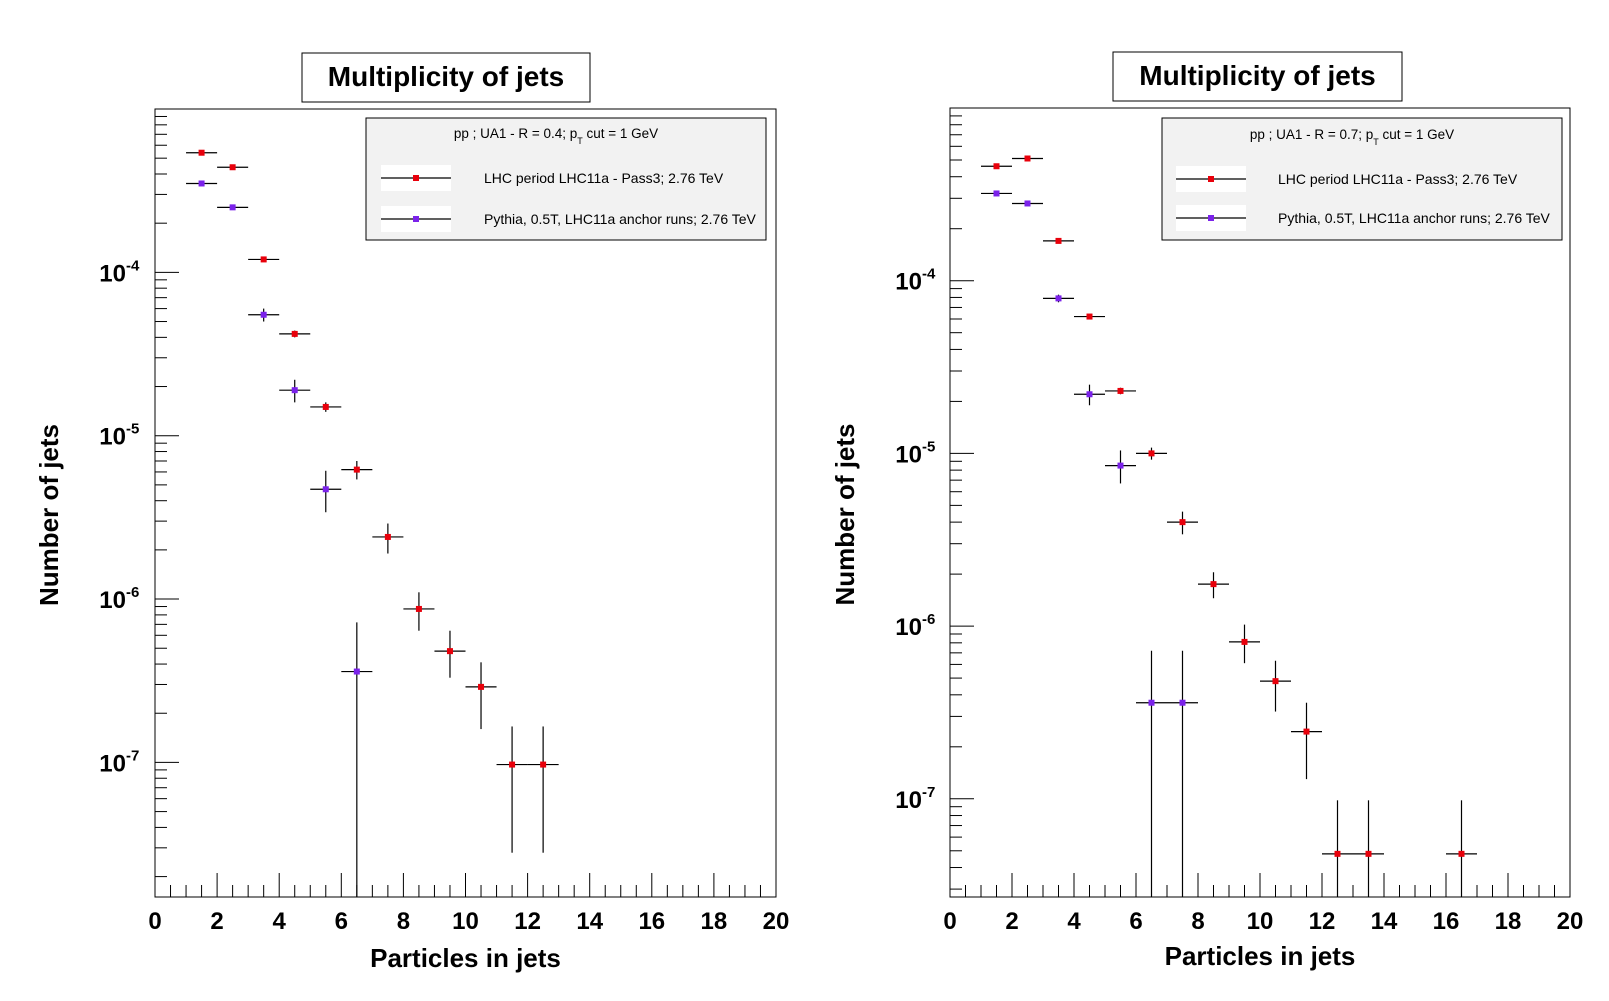 This screenshot has width=1609, height=1001. I want to click on legend-header: pp ; UA1 - R = 0.7; pT cut = 1 GeV, so click(1352, 137).